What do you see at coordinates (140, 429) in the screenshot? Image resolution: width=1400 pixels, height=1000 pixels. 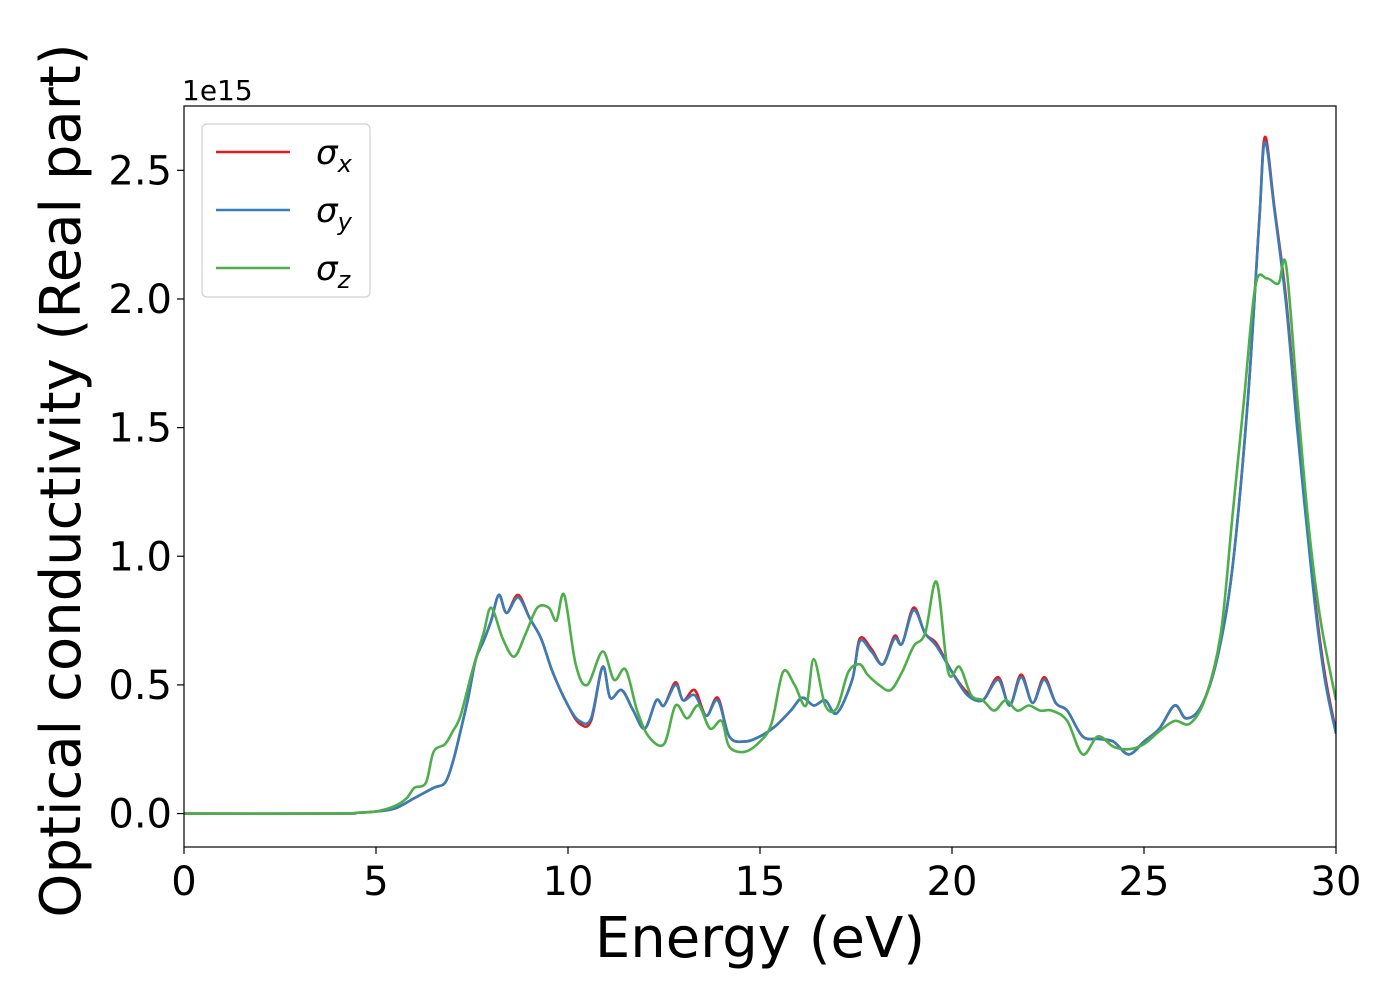 I see `y-tick-label: 1.5` at bounding box center [140, 429].